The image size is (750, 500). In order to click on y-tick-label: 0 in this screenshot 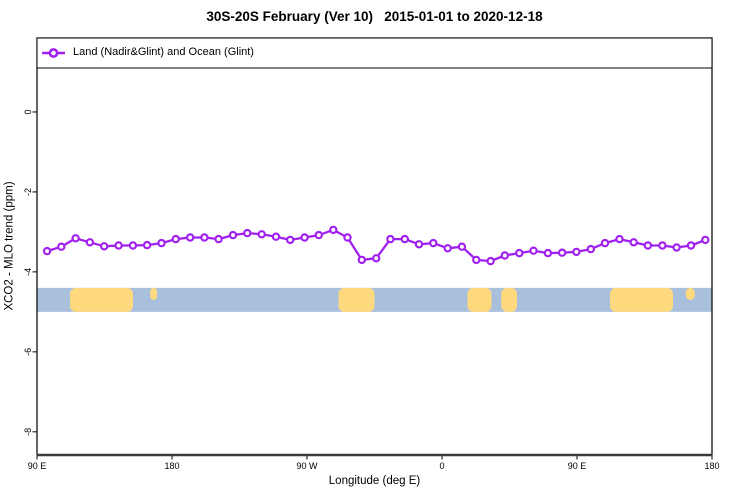, I will do `click(28, 111)`.